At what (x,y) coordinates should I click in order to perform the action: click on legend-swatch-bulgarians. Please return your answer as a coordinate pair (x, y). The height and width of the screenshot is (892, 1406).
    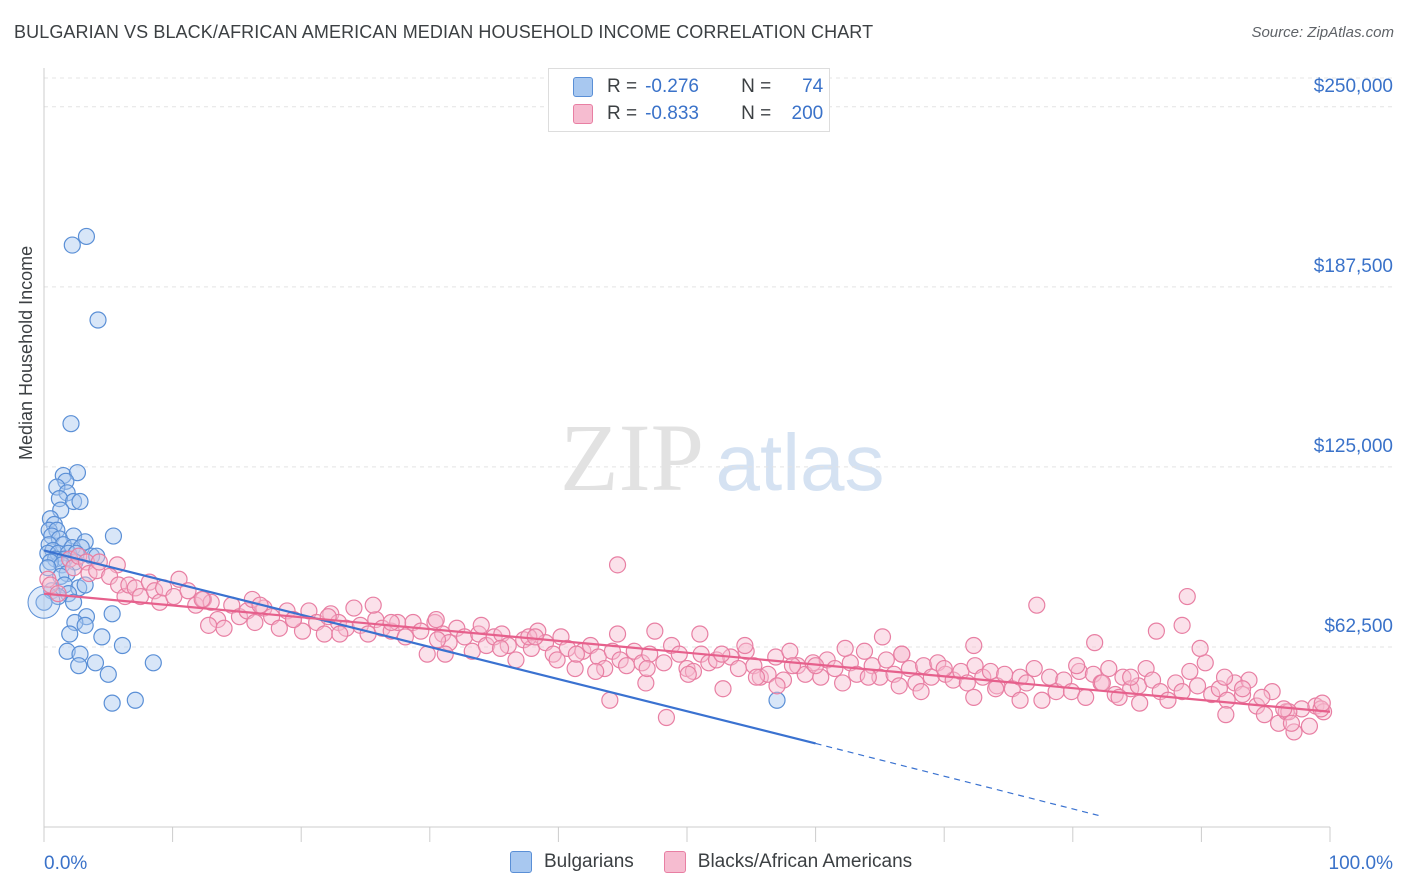
    Looking at the image, I should click on (583, 87).